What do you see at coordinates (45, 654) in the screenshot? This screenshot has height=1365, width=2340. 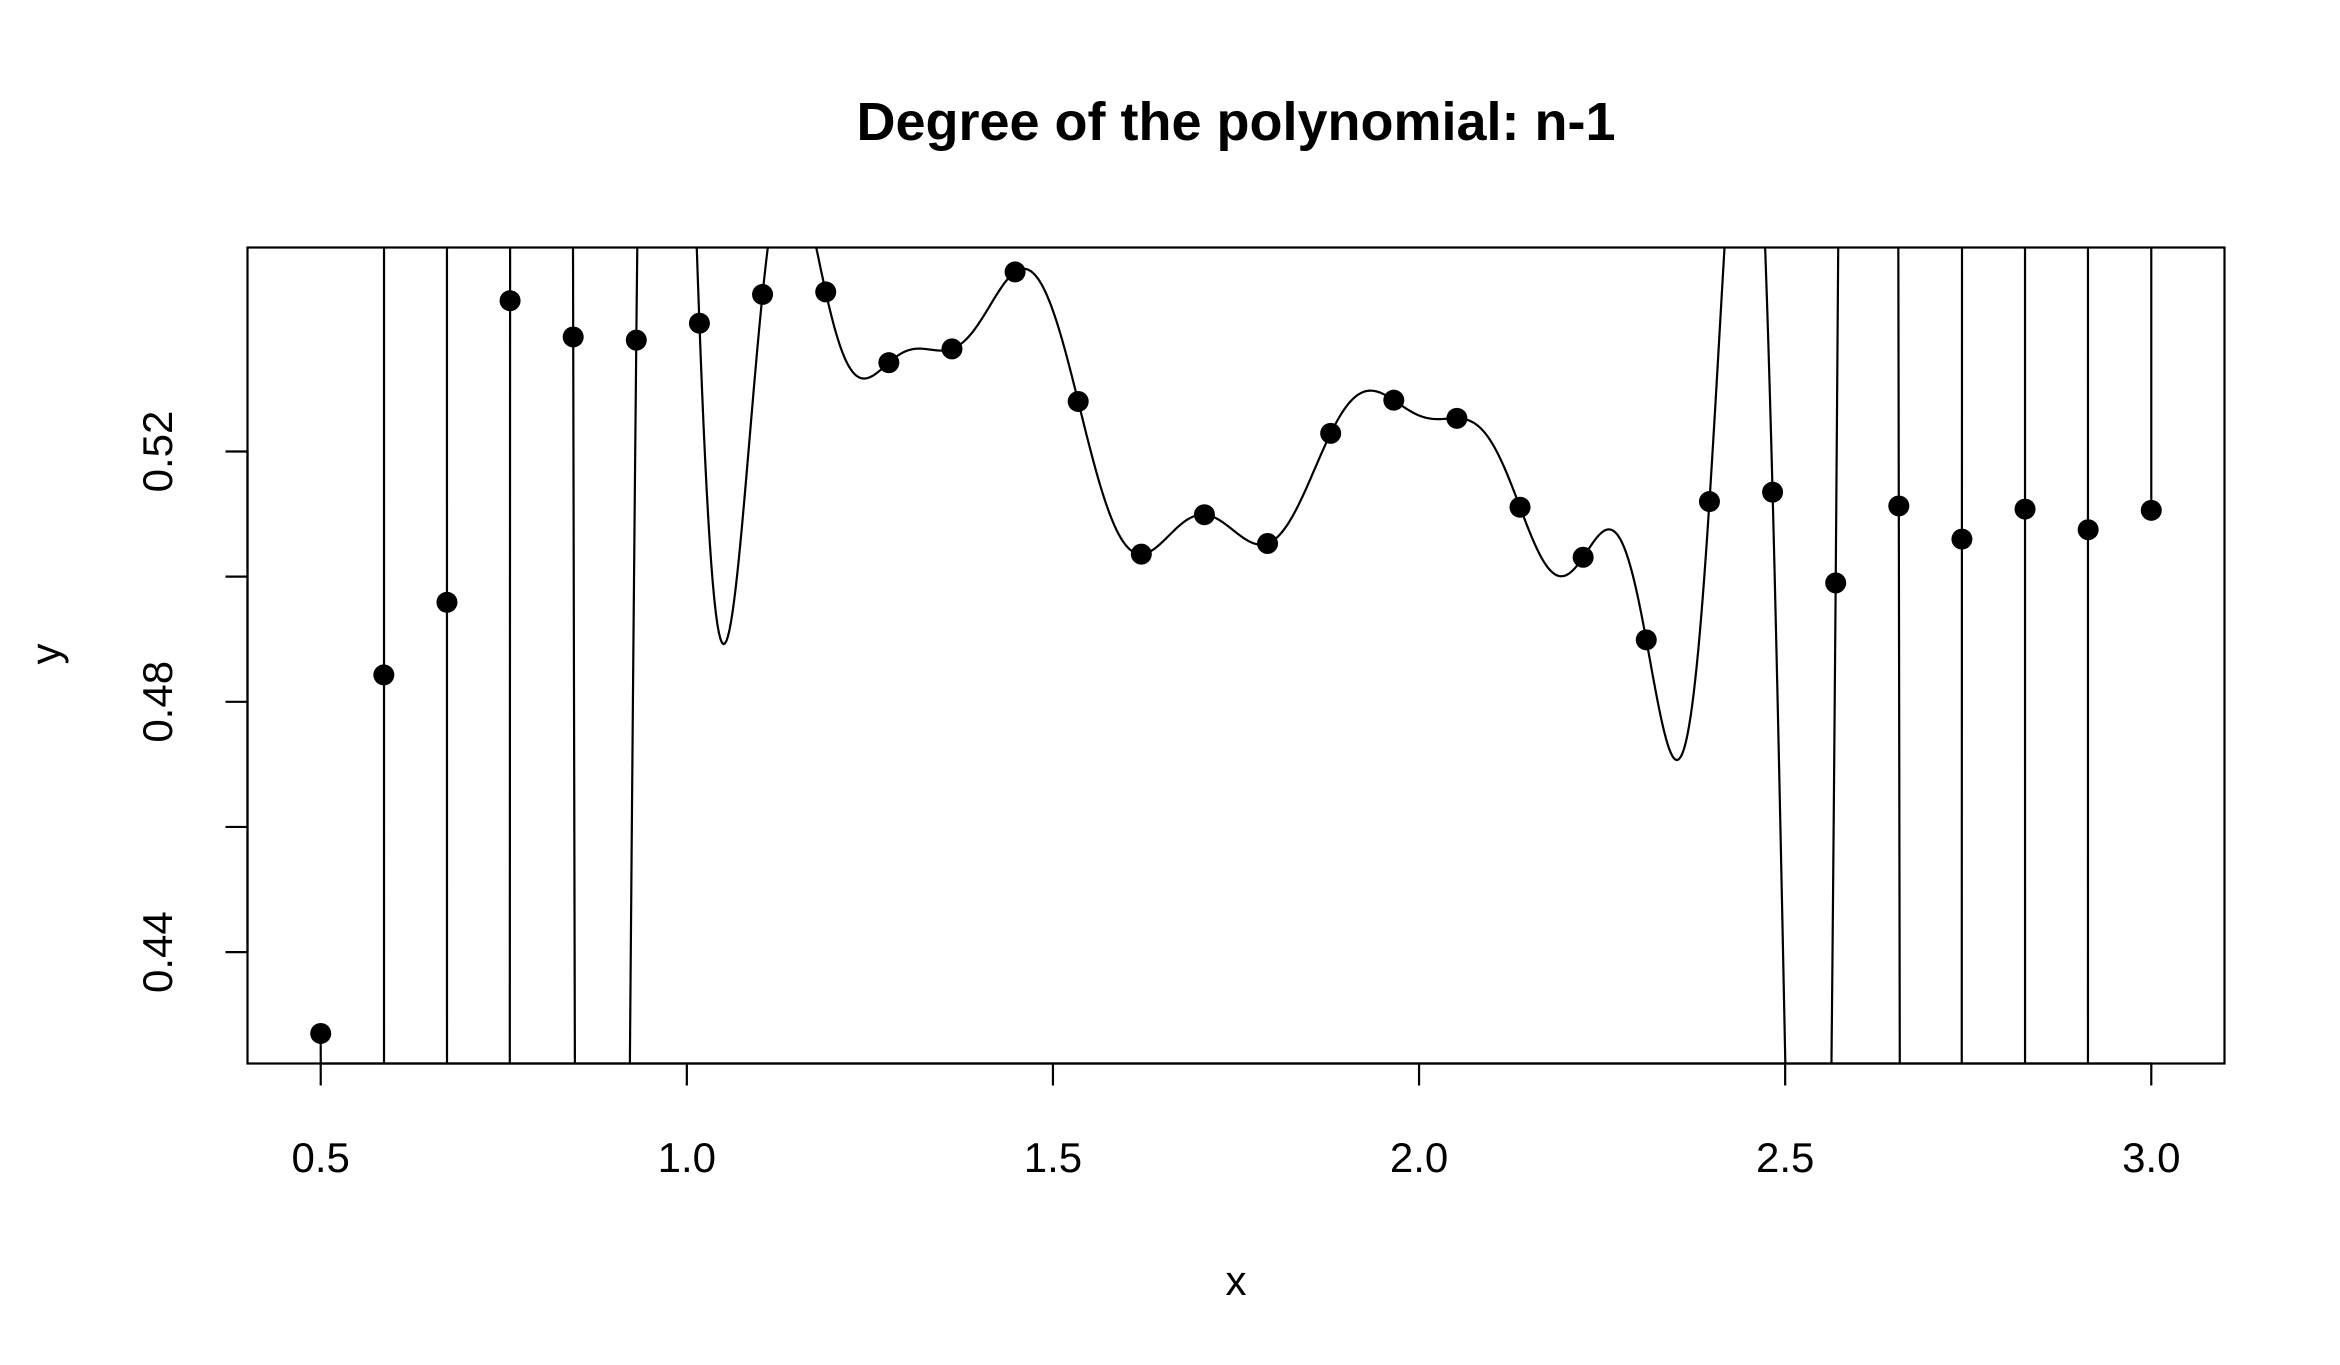 I see `y-axis-label: y` at bounding box center [45, 654].